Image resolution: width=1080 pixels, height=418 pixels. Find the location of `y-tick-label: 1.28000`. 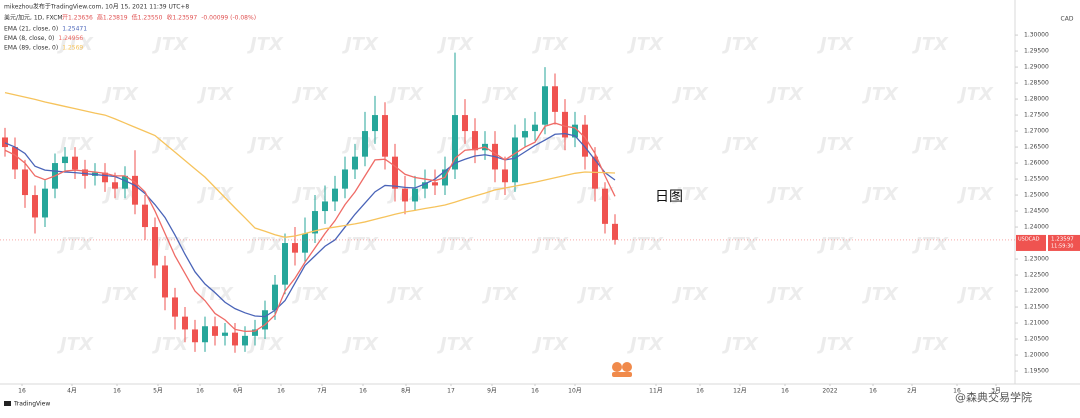

y-tick-label: 1.28000 is located at coordinates (1036, 99).